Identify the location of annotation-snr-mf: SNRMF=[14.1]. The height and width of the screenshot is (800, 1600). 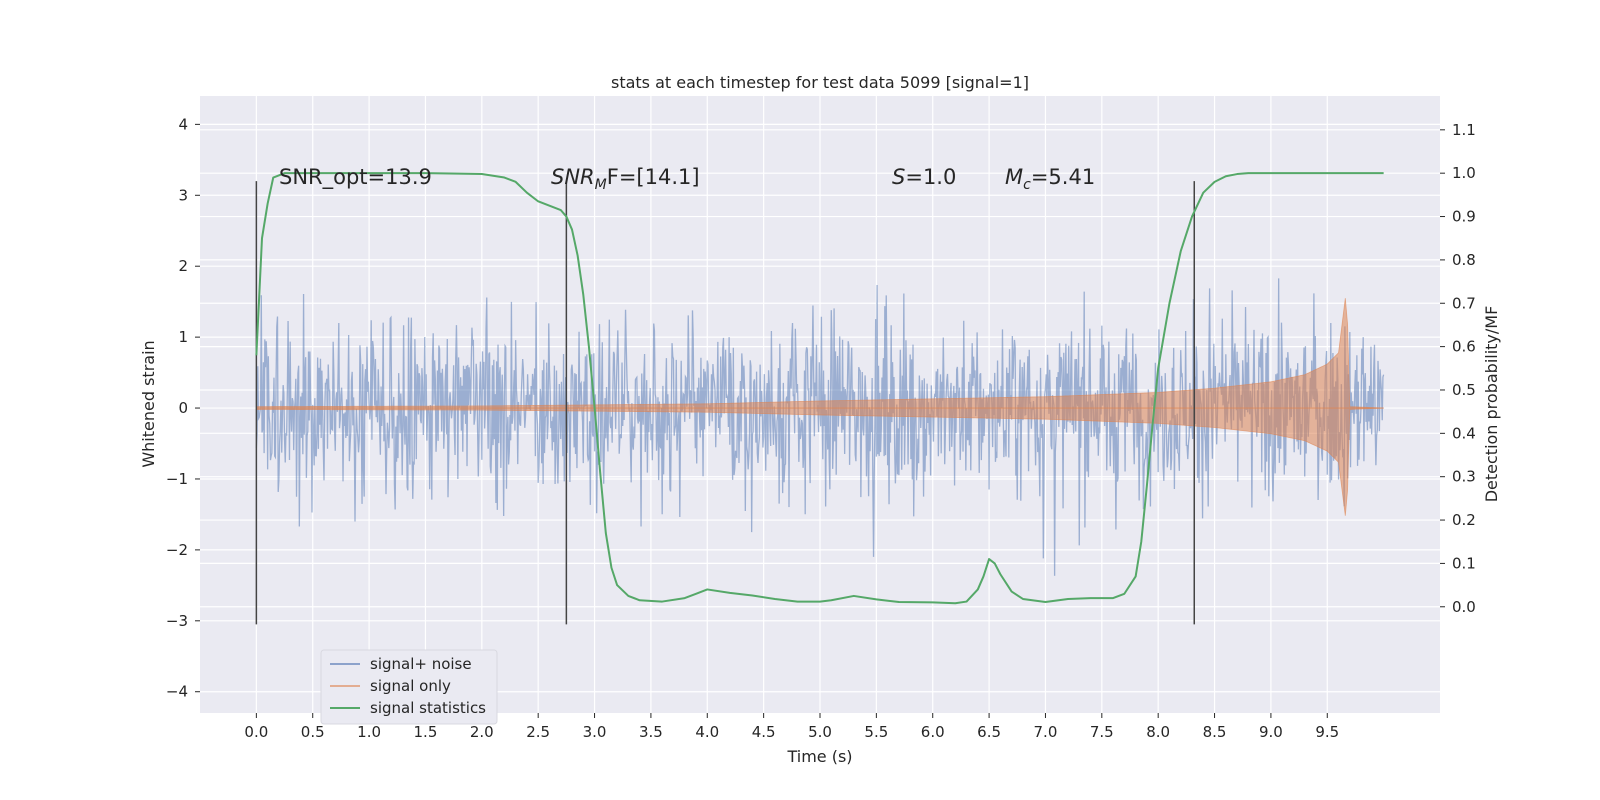
(625, 179).